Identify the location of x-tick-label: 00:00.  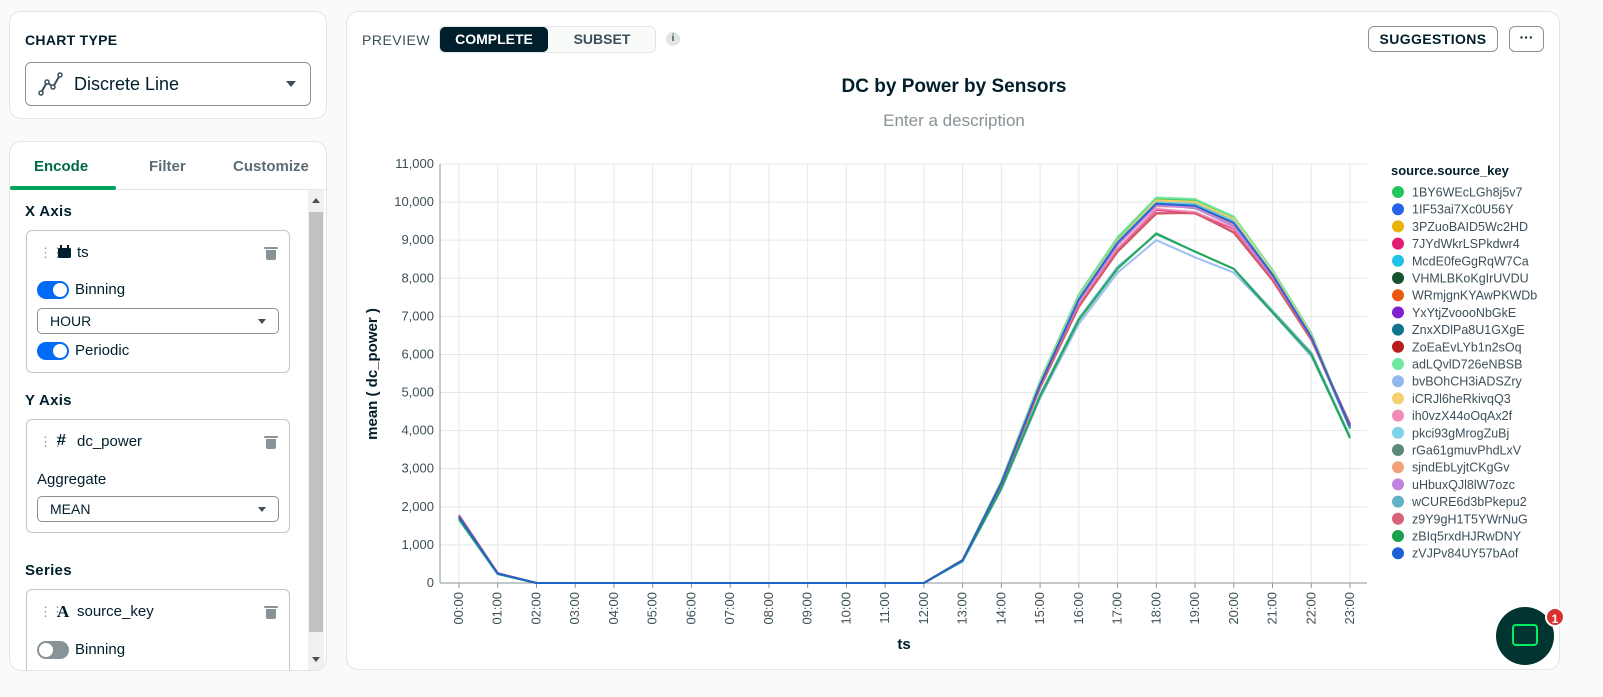
(458, 608).